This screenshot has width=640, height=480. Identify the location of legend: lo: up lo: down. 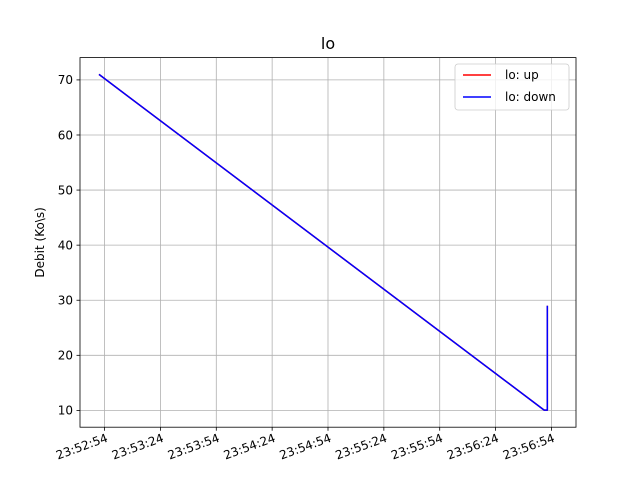
(512, 87).